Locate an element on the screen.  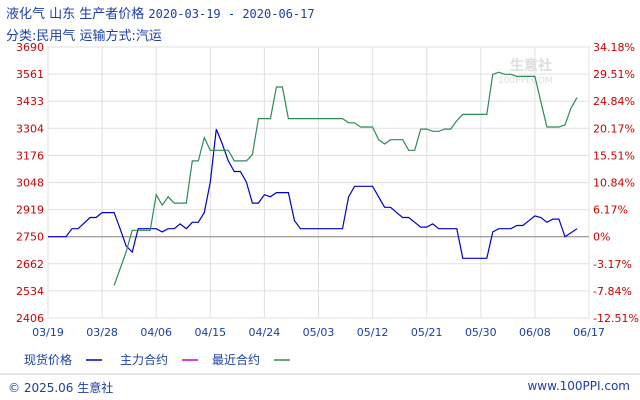
y-left-tick-label: 2919 is located at coordinates (30, 210).